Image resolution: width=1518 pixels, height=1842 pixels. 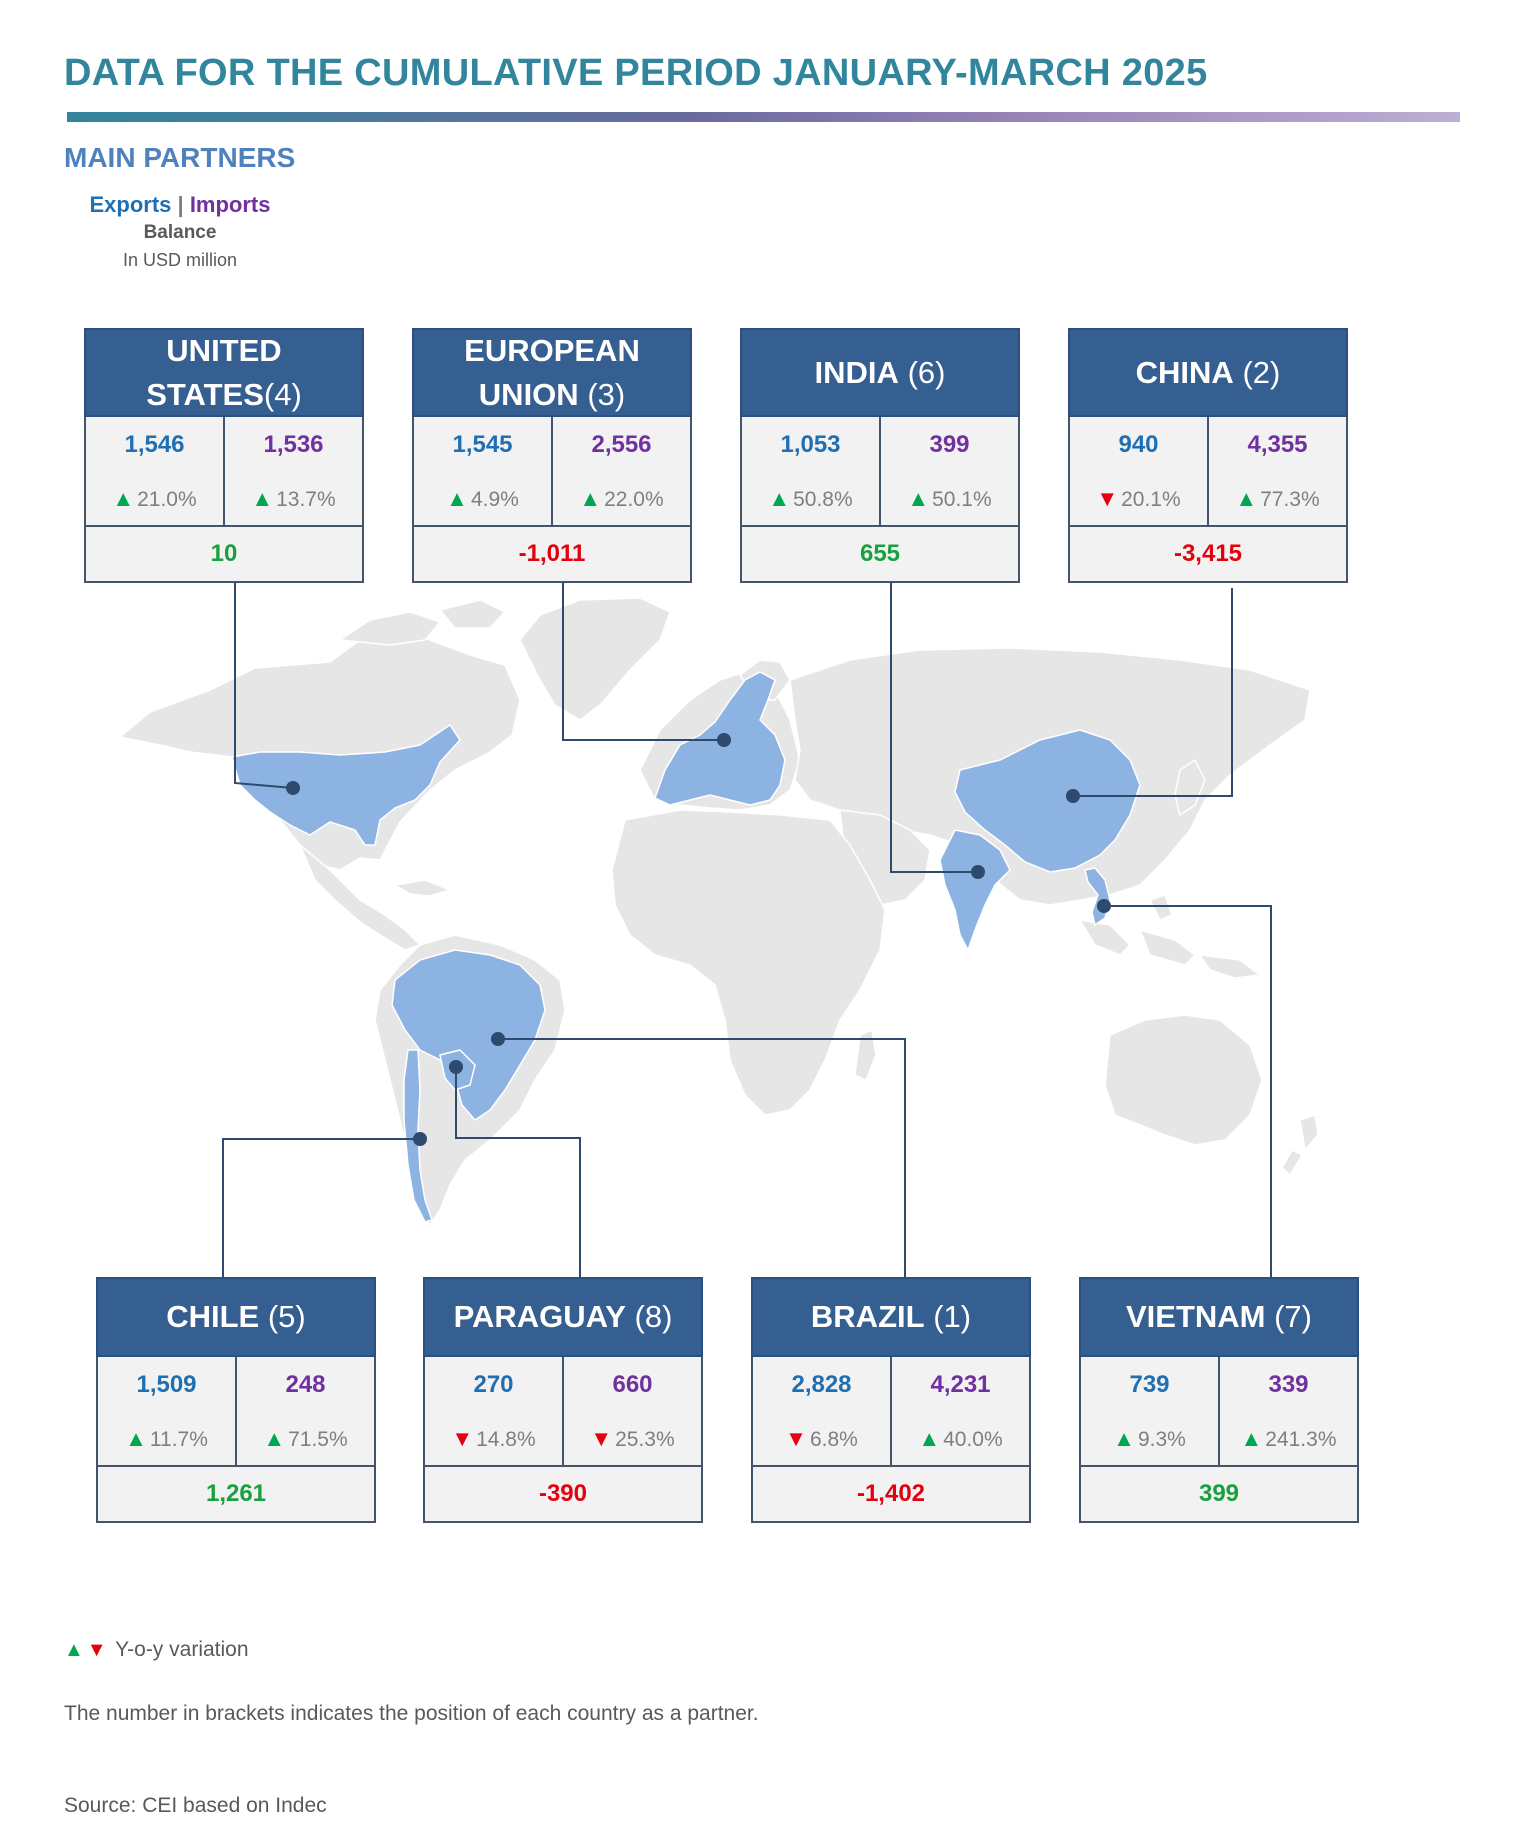 I want to click on imports-value: 2,556, so click(x=621, y=444).